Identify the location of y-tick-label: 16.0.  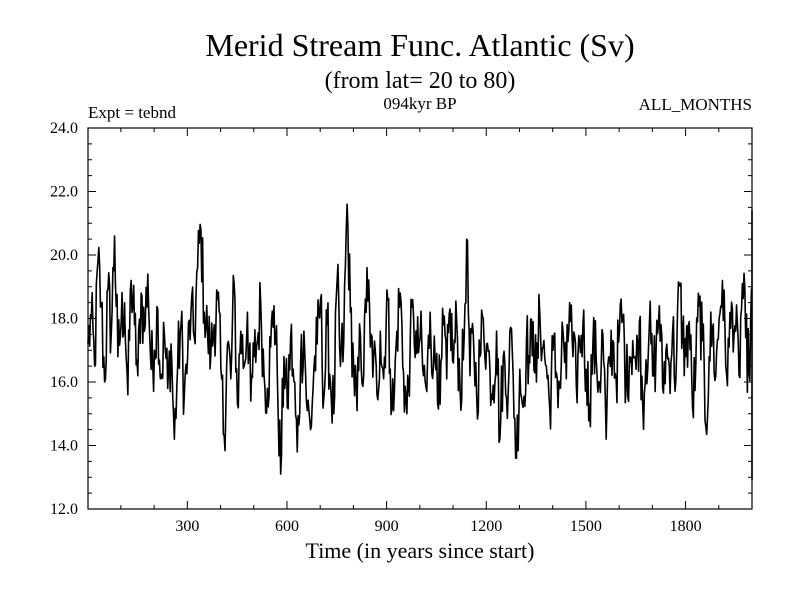
(64, 382).